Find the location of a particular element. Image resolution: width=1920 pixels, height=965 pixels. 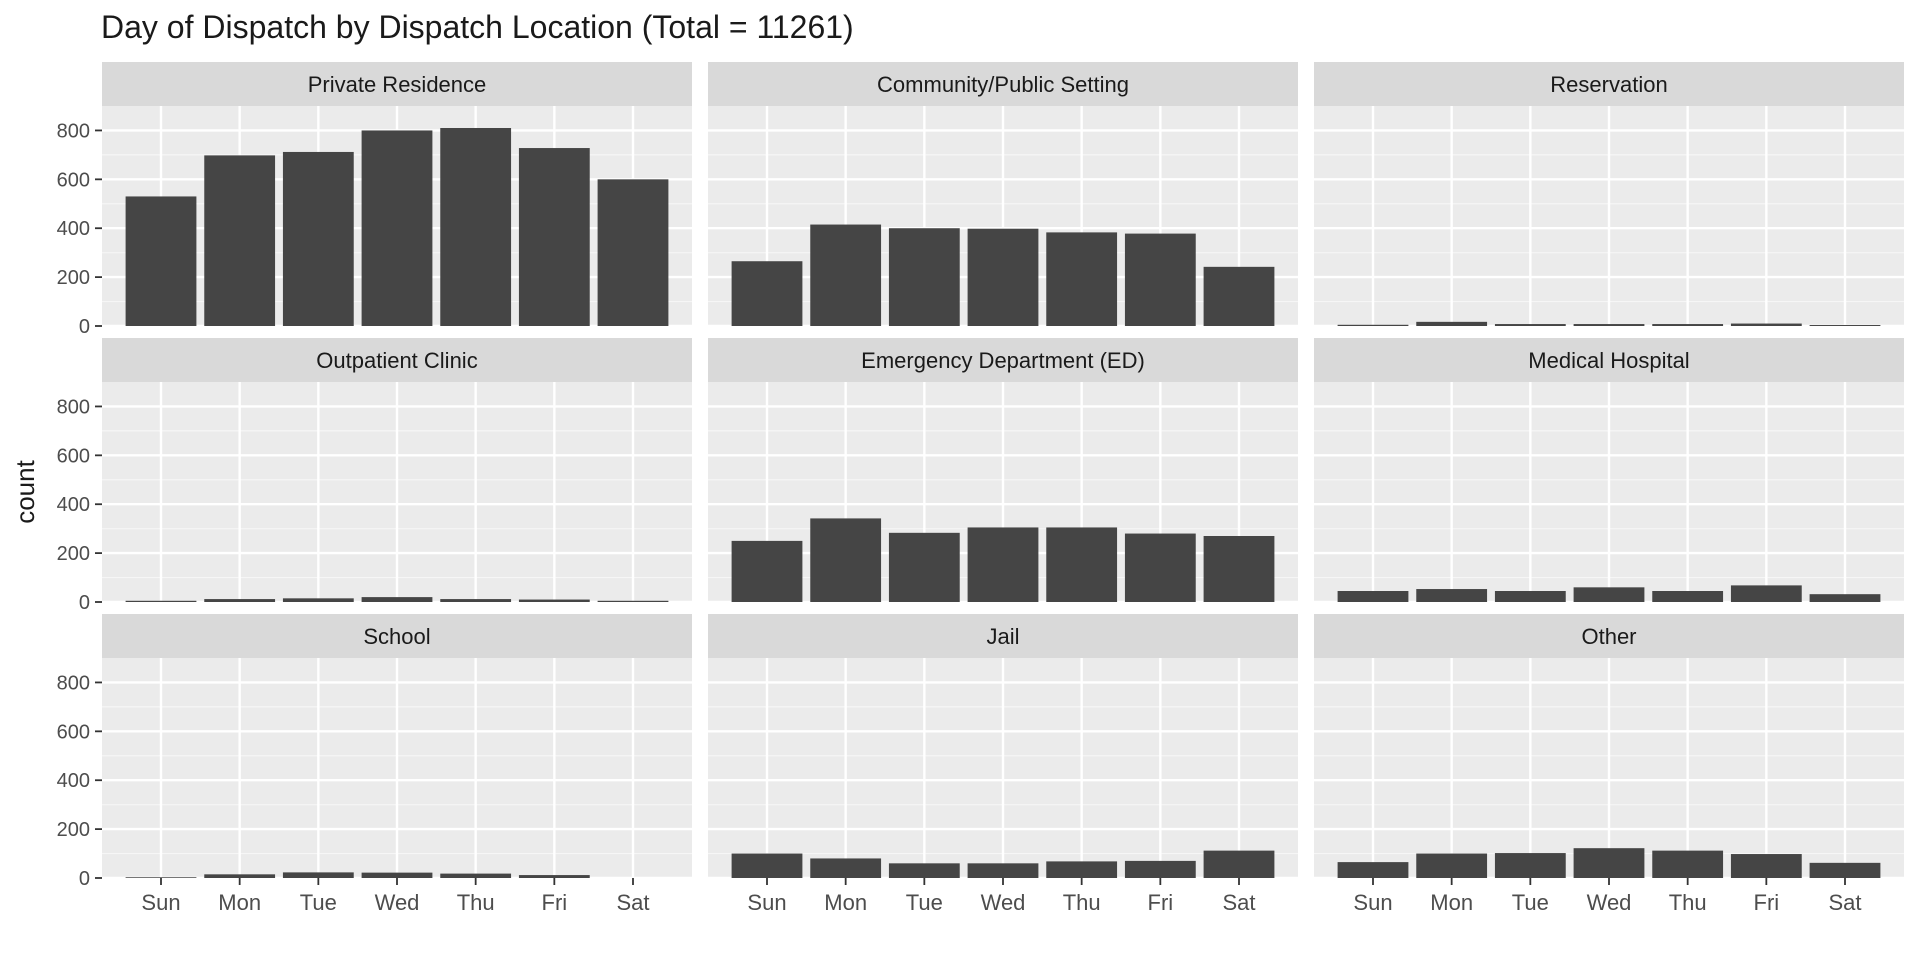

facet-panel: Reservation is located at coordinates (1609, 195).